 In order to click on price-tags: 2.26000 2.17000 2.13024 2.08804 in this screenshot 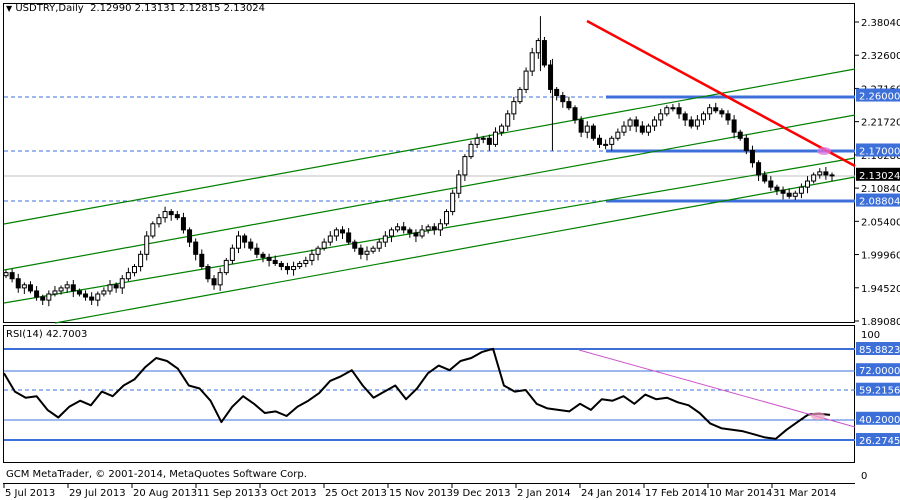, I will do `click(878, 148)`.